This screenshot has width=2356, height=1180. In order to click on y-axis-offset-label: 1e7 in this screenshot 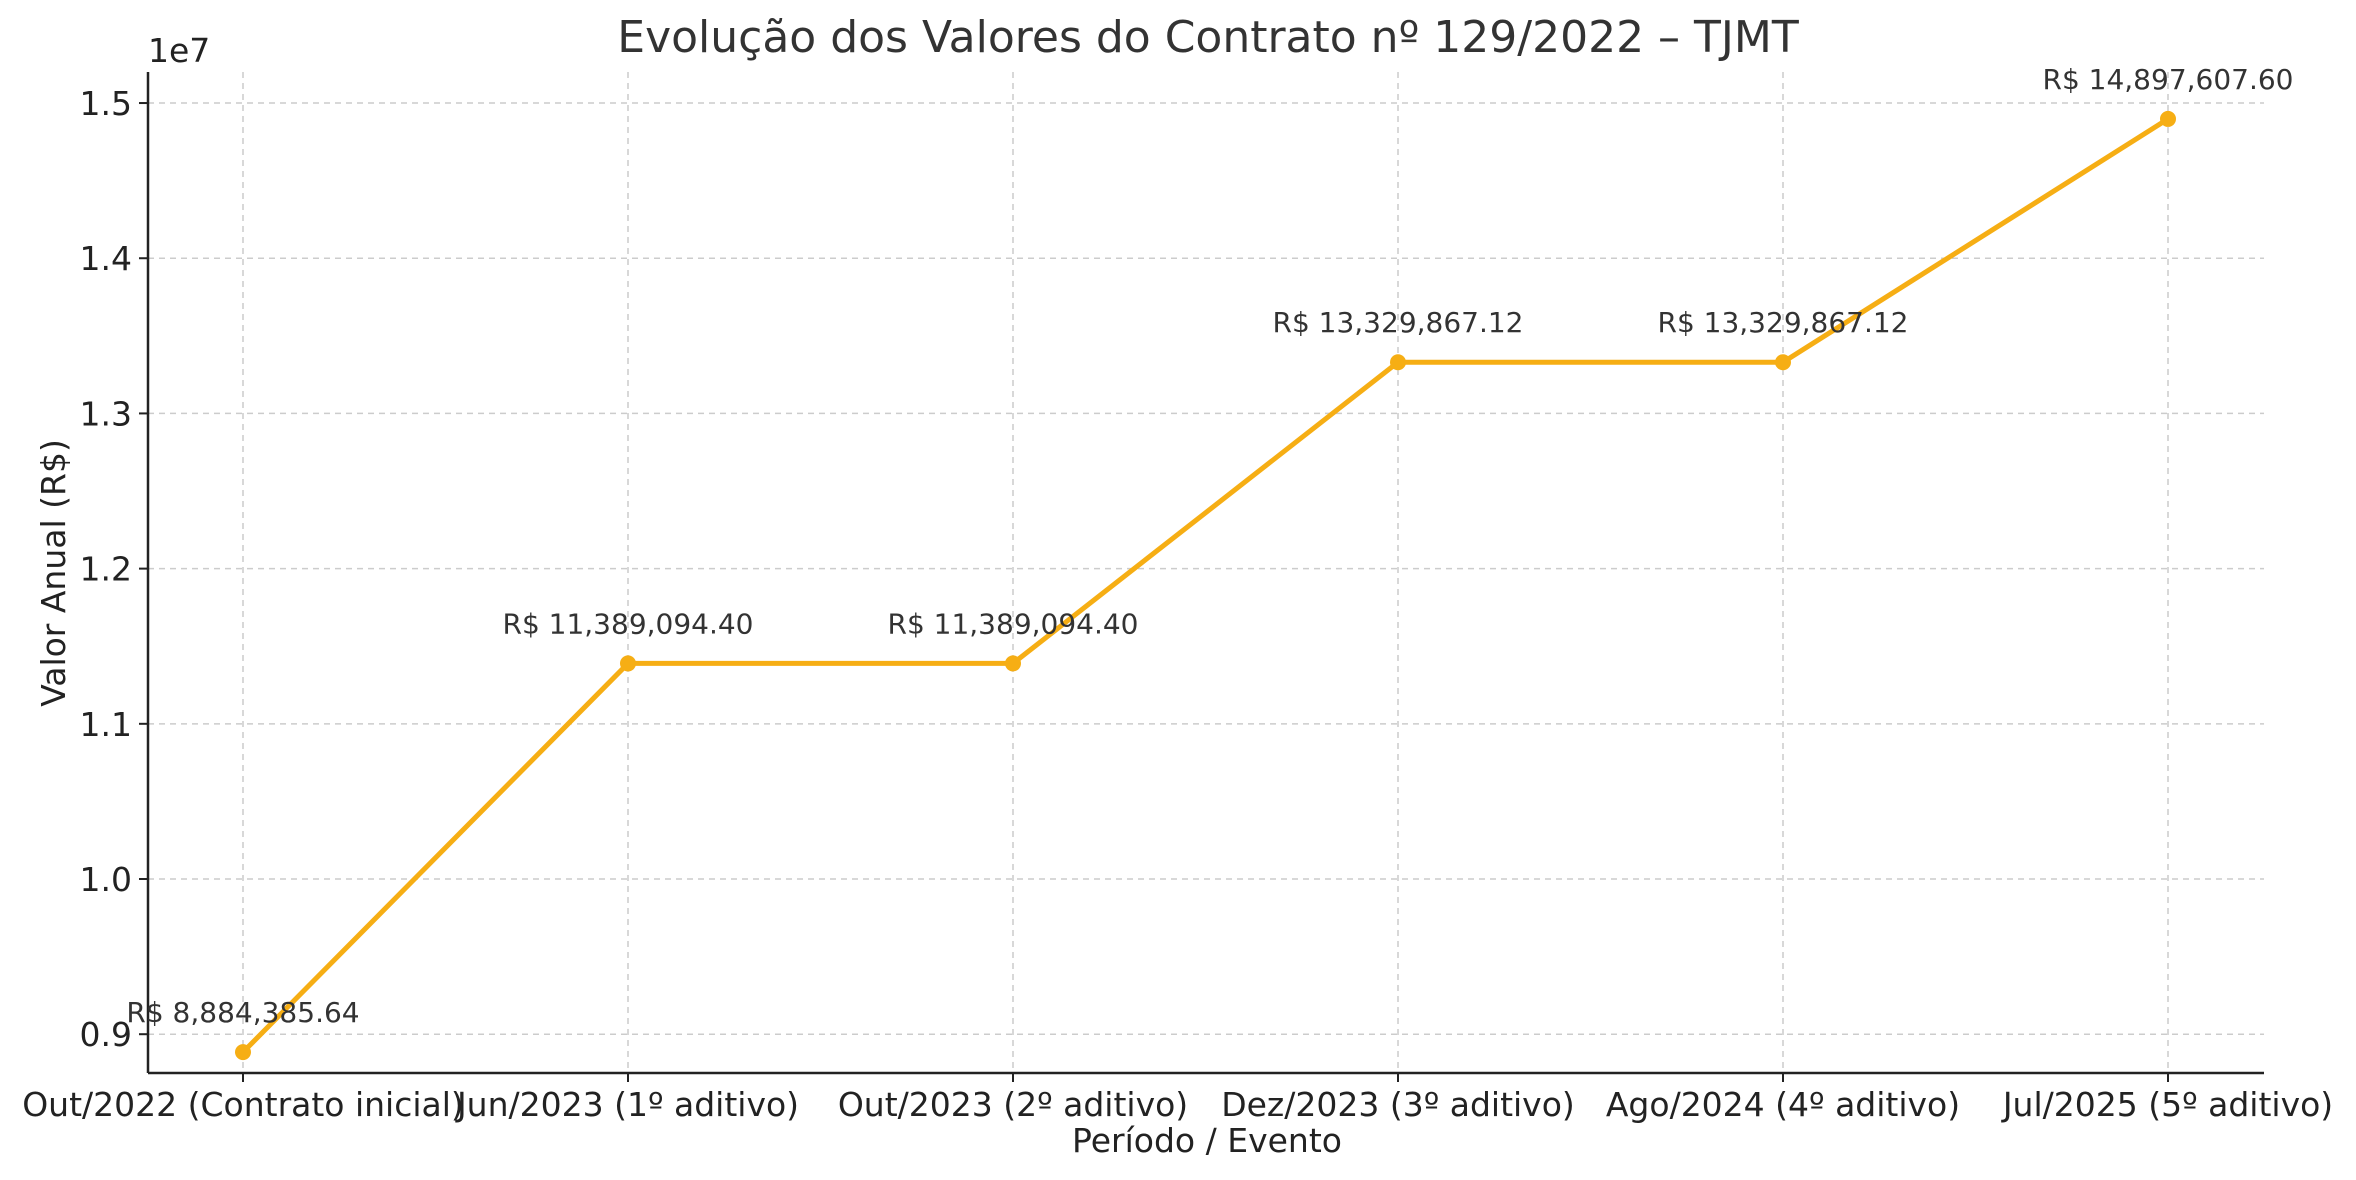, I will do `click(179, 50)`.